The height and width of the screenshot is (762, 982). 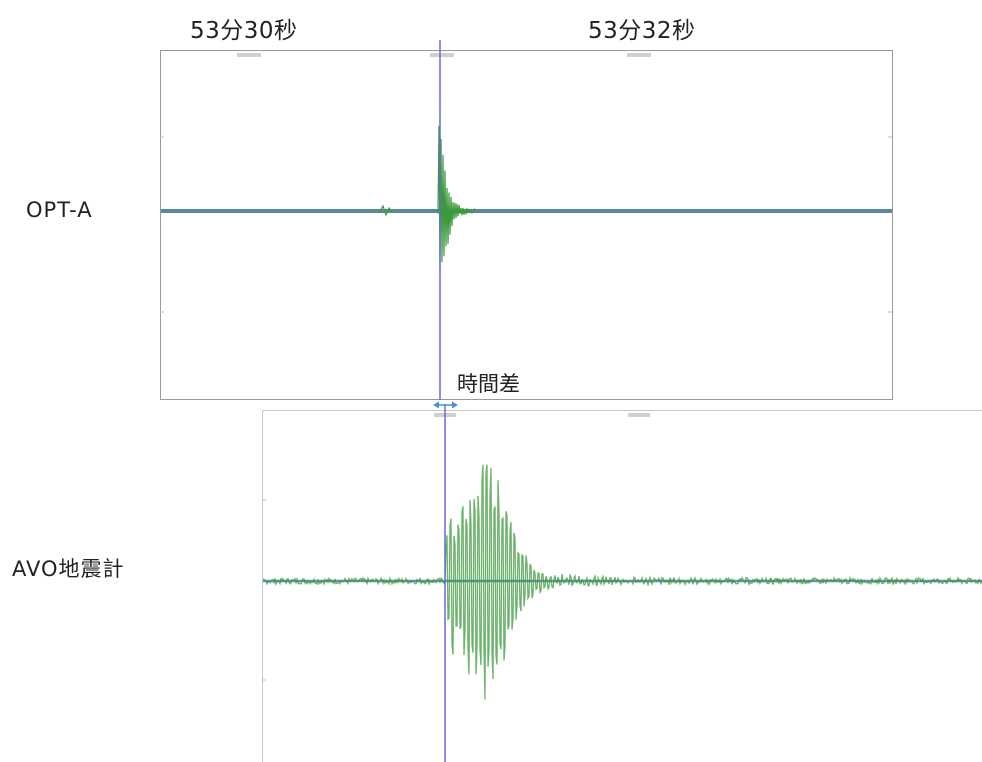 What do you see at coordinates (386, 210) in the screenshot?
I see `opt-a-precursor` at bounding box center [386, 210].